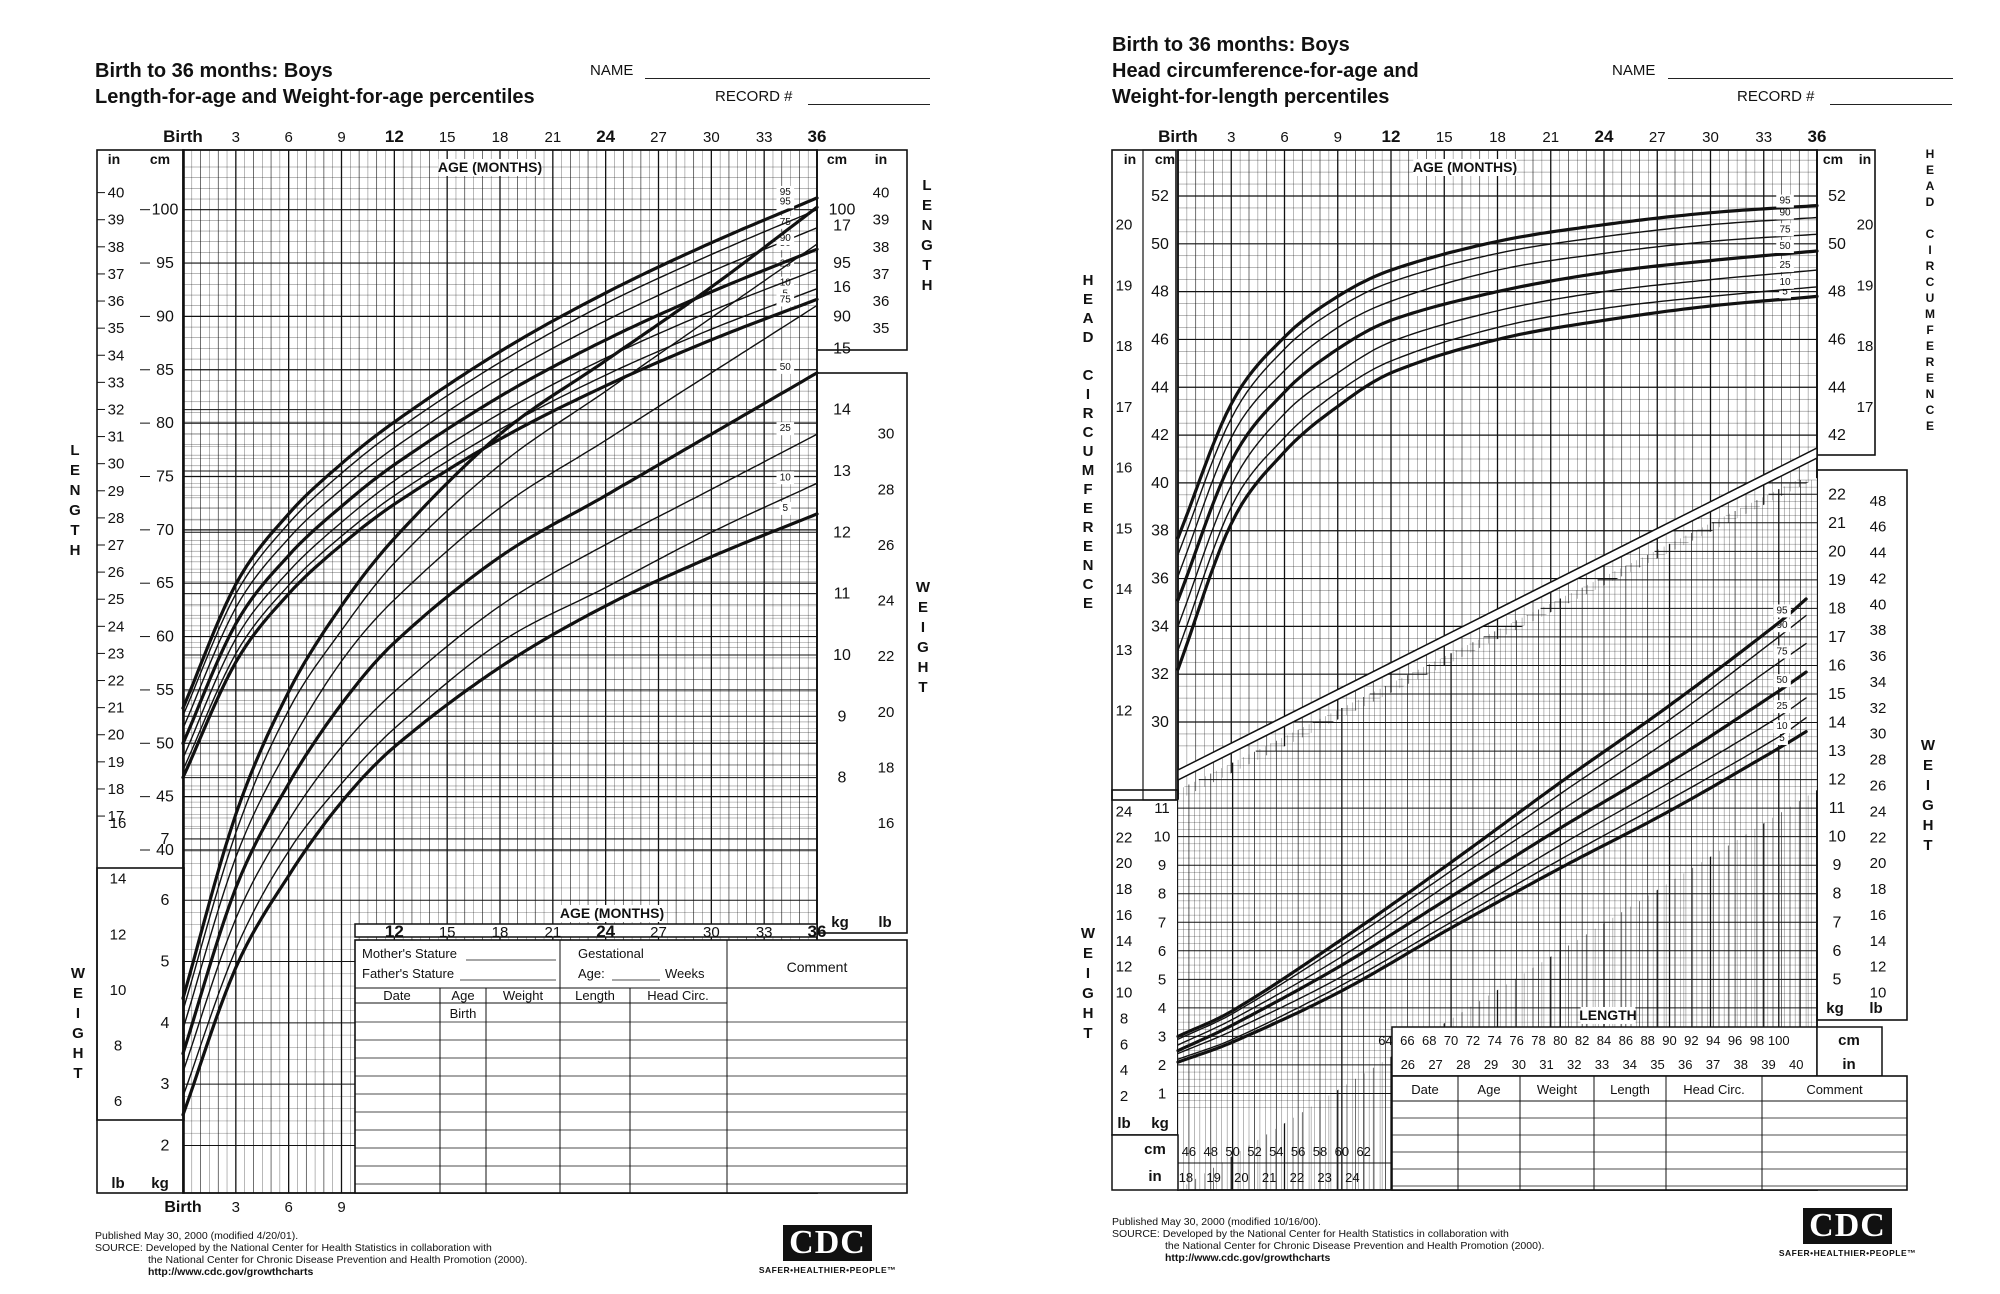  Describe the element at coordinates (116, 382) in the screenshot. I see `length-in-tick: 33` at that location.